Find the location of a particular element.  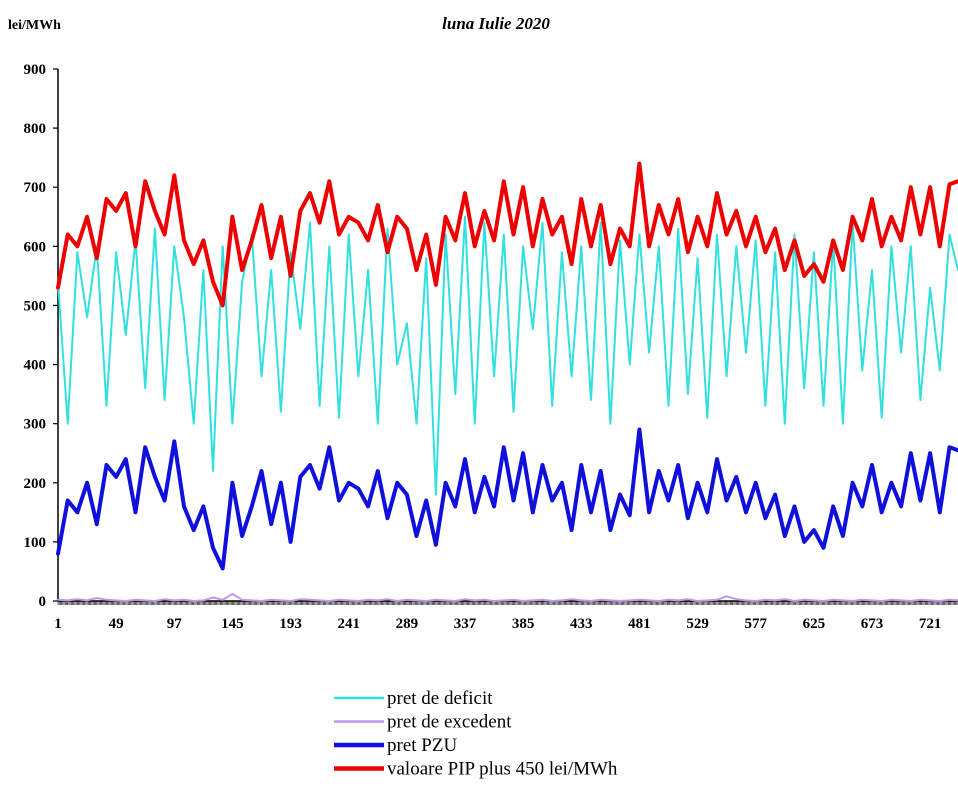

y-tick-label: 100 is located at coordinates (35, 543).